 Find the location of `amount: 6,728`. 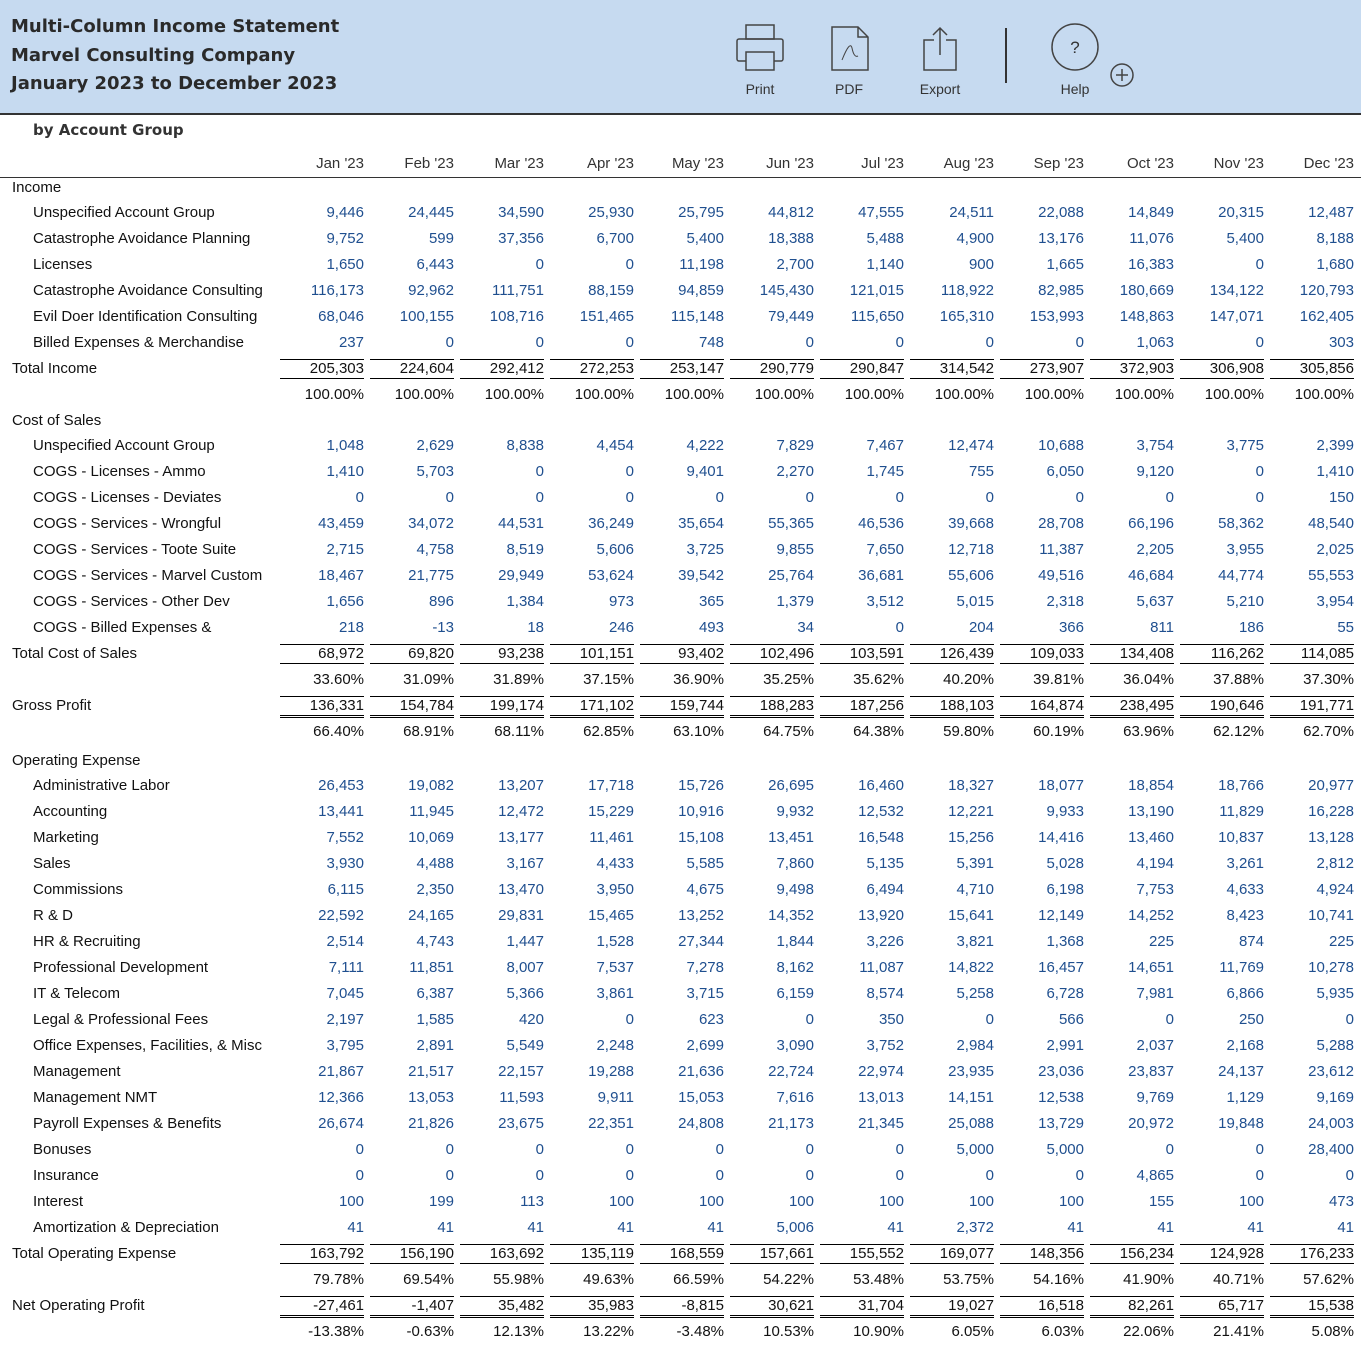

amount: 6,728 is located at coordinates (1065, 993).